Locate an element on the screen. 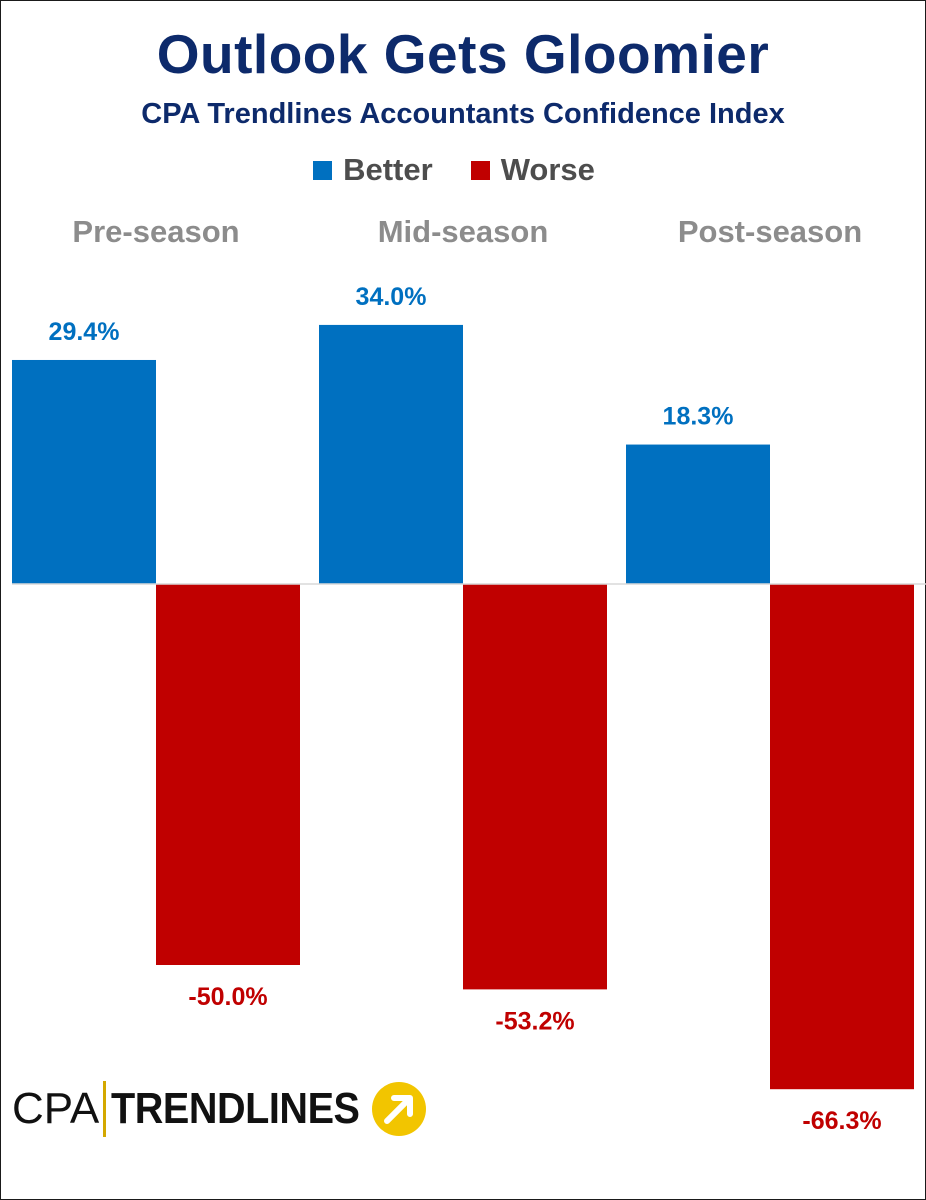  data-label-worse-1: -53.2% is located at coordinates (534, 1021).